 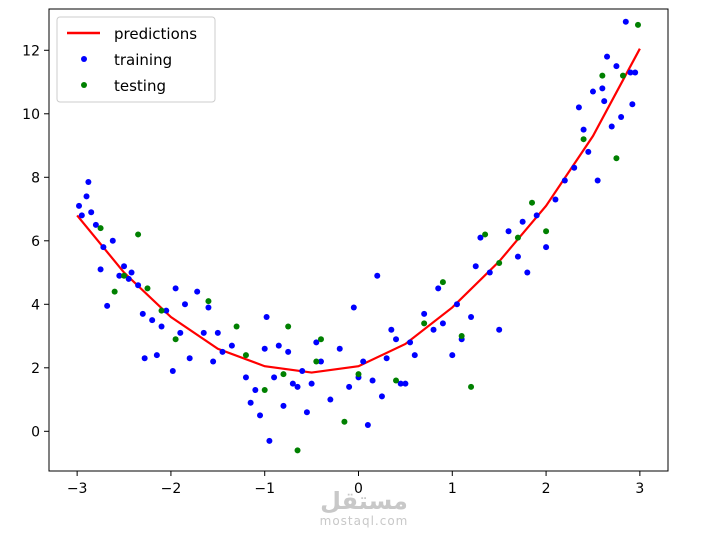 What do you see at coordinates (143, 60) in the screenshot?
I see `legend-label-training: training` at bounding box center [143, 60].